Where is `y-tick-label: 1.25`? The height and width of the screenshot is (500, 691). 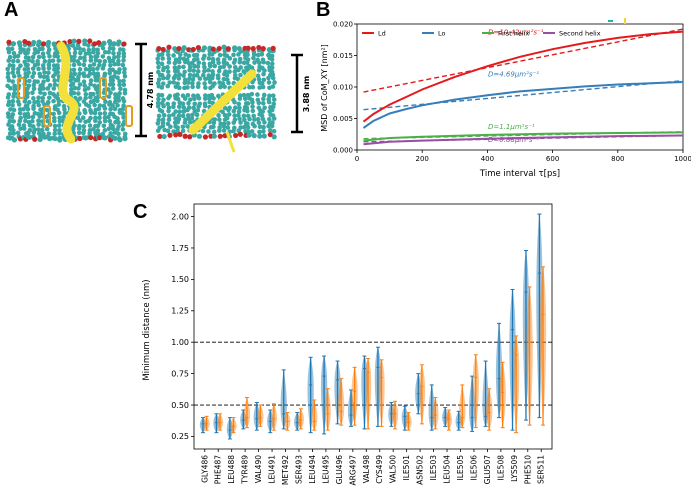 y-tick-label: 1.25 is located at coordinates (180, 311).